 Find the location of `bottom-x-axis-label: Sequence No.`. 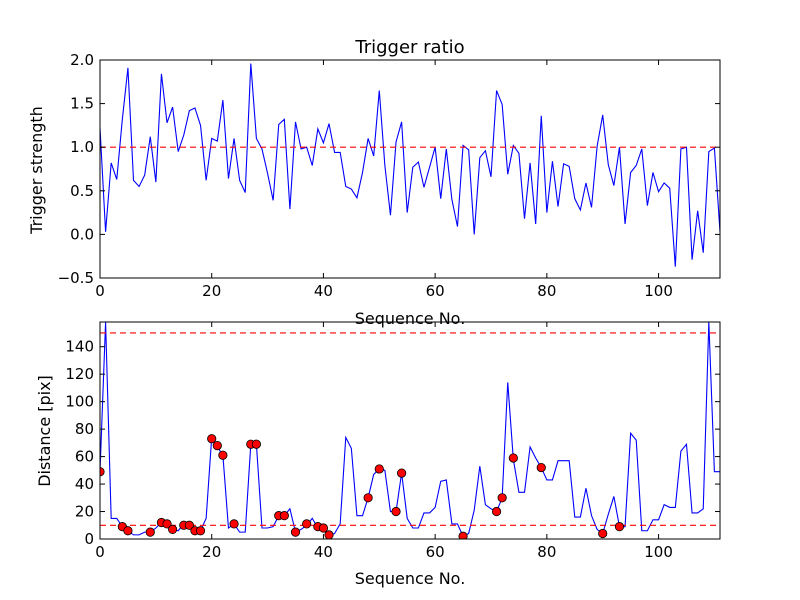

bottom-x-axis-label: Sequence No. is located at coordinates (410, 578).